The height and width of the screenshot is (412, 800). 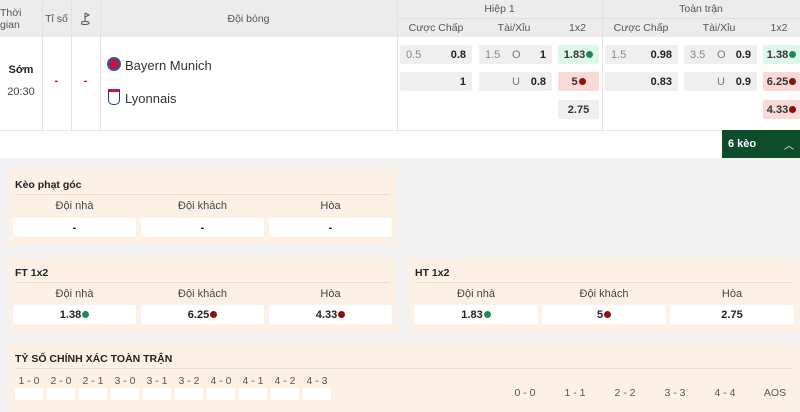 What do you see at coordinates (189, 381) in the screenshot?
I see `score-label: 3 - 2` at bounding box center [189, 381].